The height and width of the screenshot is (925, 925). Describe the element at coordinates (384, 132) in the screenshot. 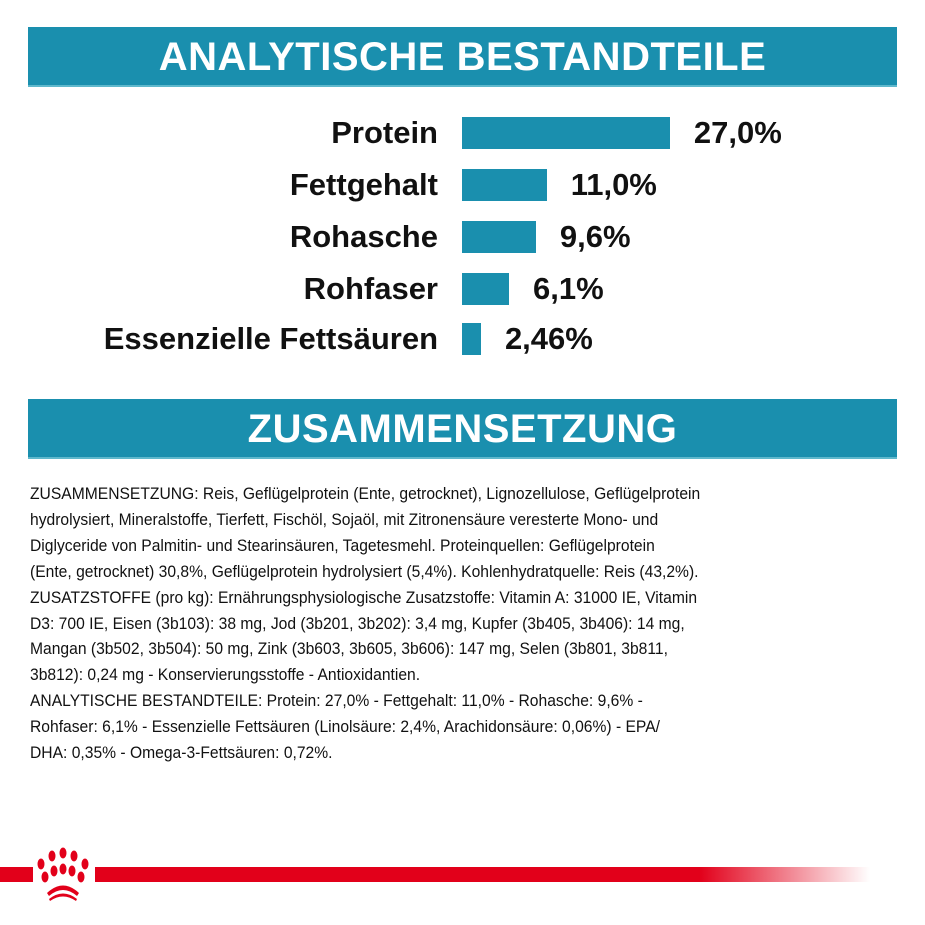

I see `category-label: Protein` at that location.